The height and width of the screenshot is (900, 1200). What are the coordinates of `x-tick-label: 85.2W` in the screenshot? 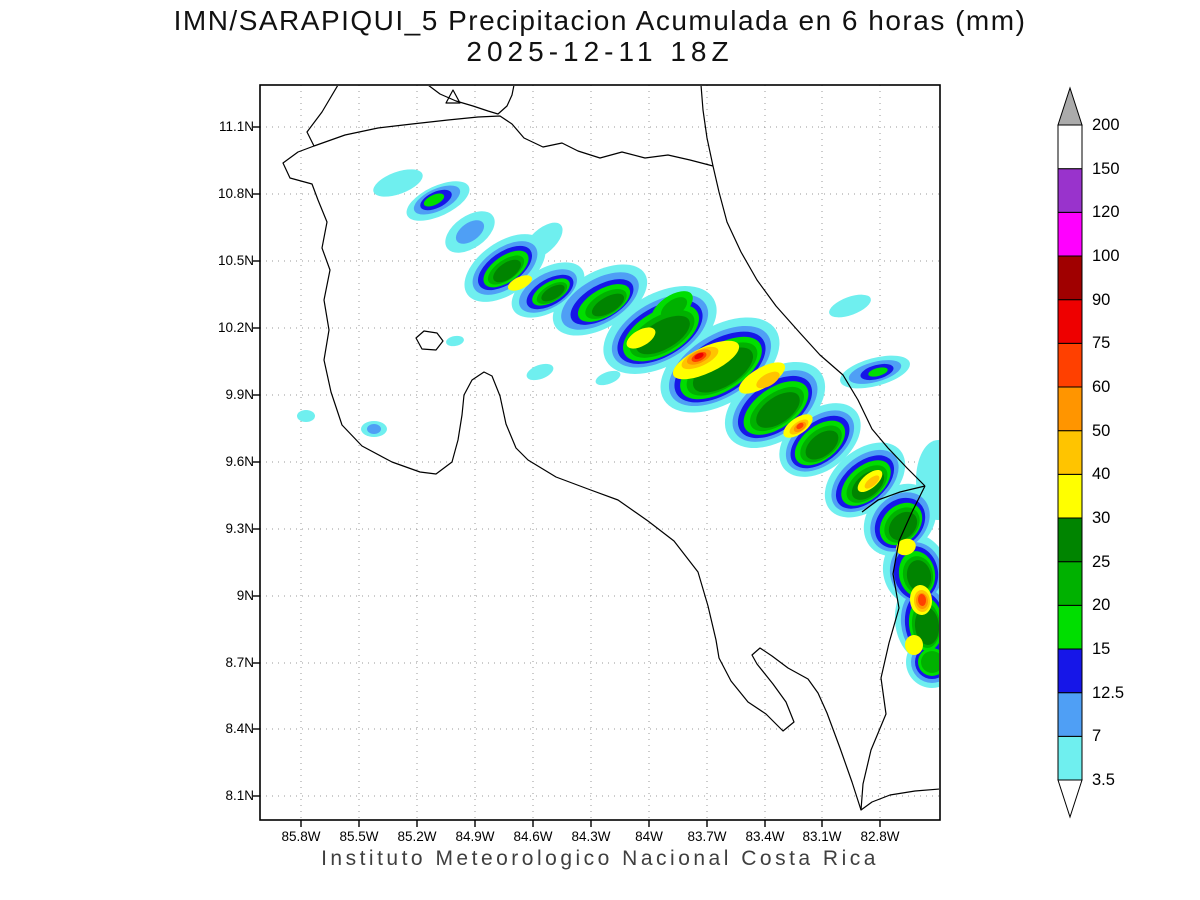 It's located at (417, 836).